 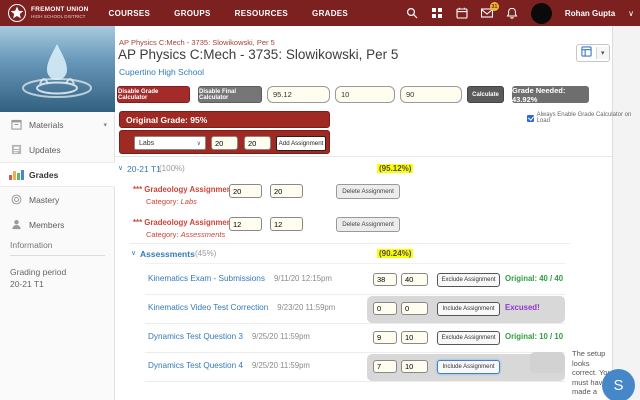 I want to click on view-options-icon, so click(x=586, y=53).